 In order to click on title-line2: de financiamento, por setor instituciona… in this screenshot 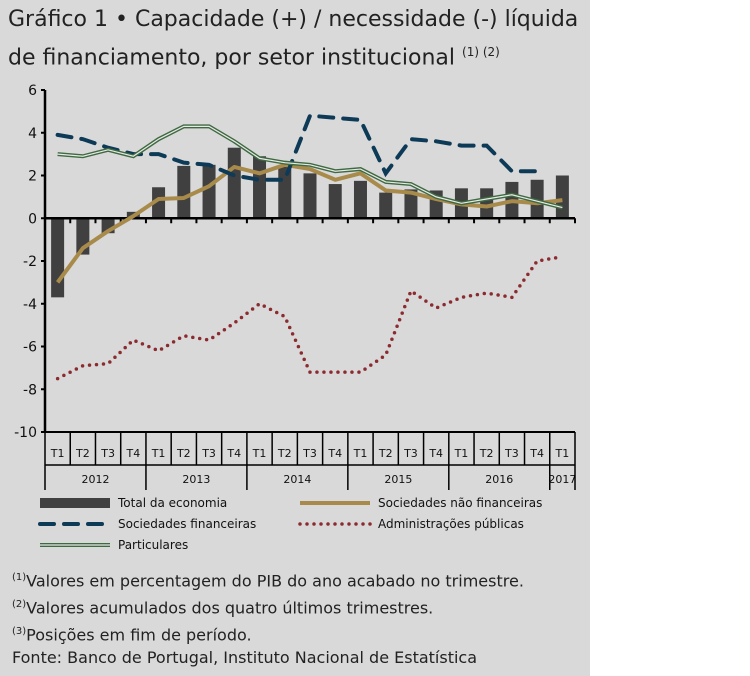, I will do `click(232, 58)`.